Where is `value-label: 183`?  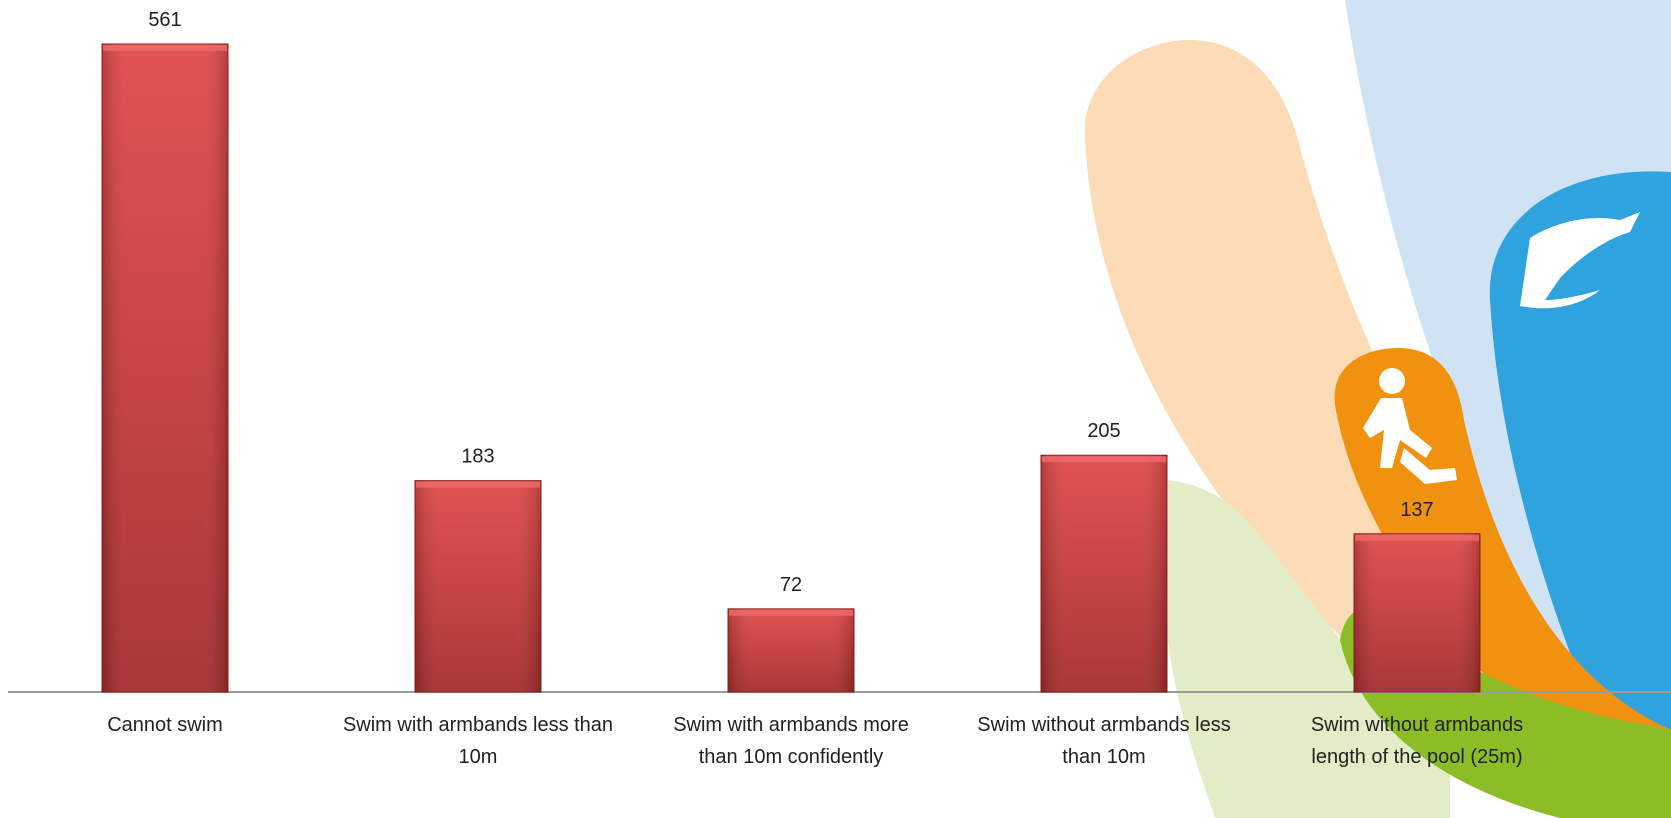
value-label: 183 is located at coordinates (477, 457).